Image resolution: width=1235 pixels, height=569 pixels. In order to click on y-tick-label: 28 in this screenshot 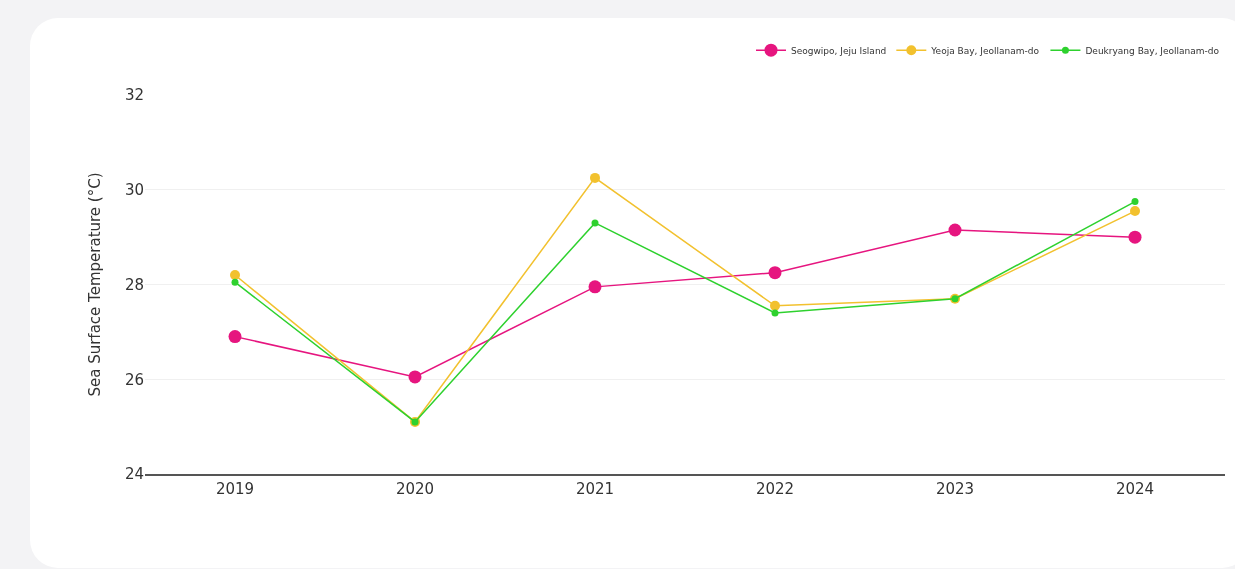, I will do `click(134, 284)`.